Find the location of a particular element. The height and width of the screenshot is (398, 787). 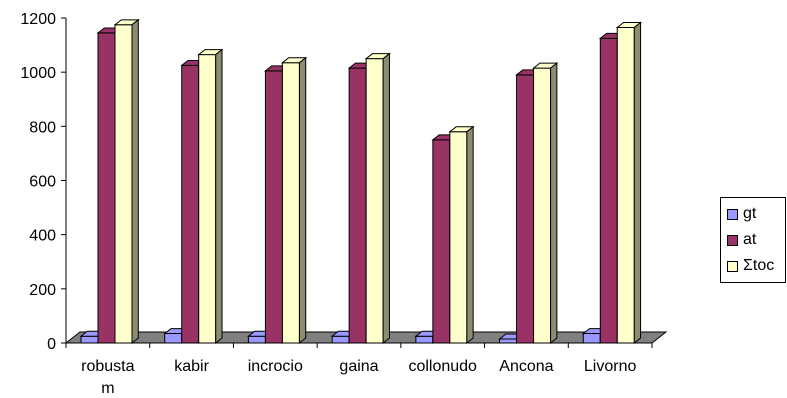

legend-item-gt: gt is located at coordinates (741, 214).